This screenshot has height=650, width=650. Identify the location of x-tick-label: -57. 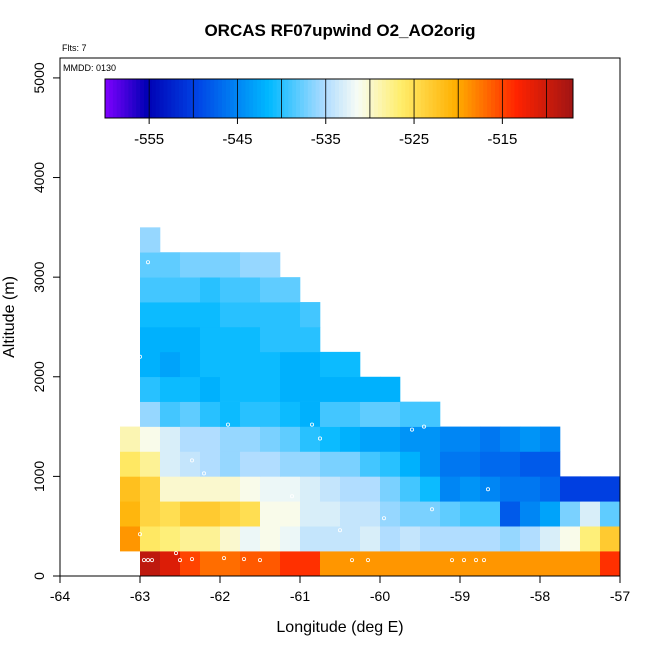
(620, 596).